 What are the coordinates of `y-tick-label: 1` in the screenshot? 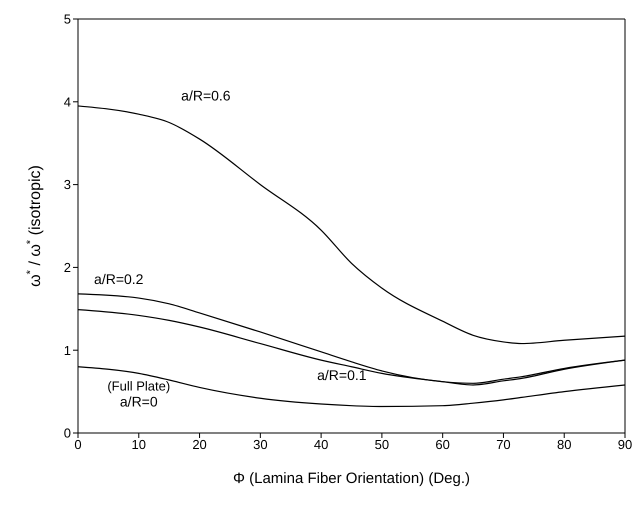 It's located at (67, 350).